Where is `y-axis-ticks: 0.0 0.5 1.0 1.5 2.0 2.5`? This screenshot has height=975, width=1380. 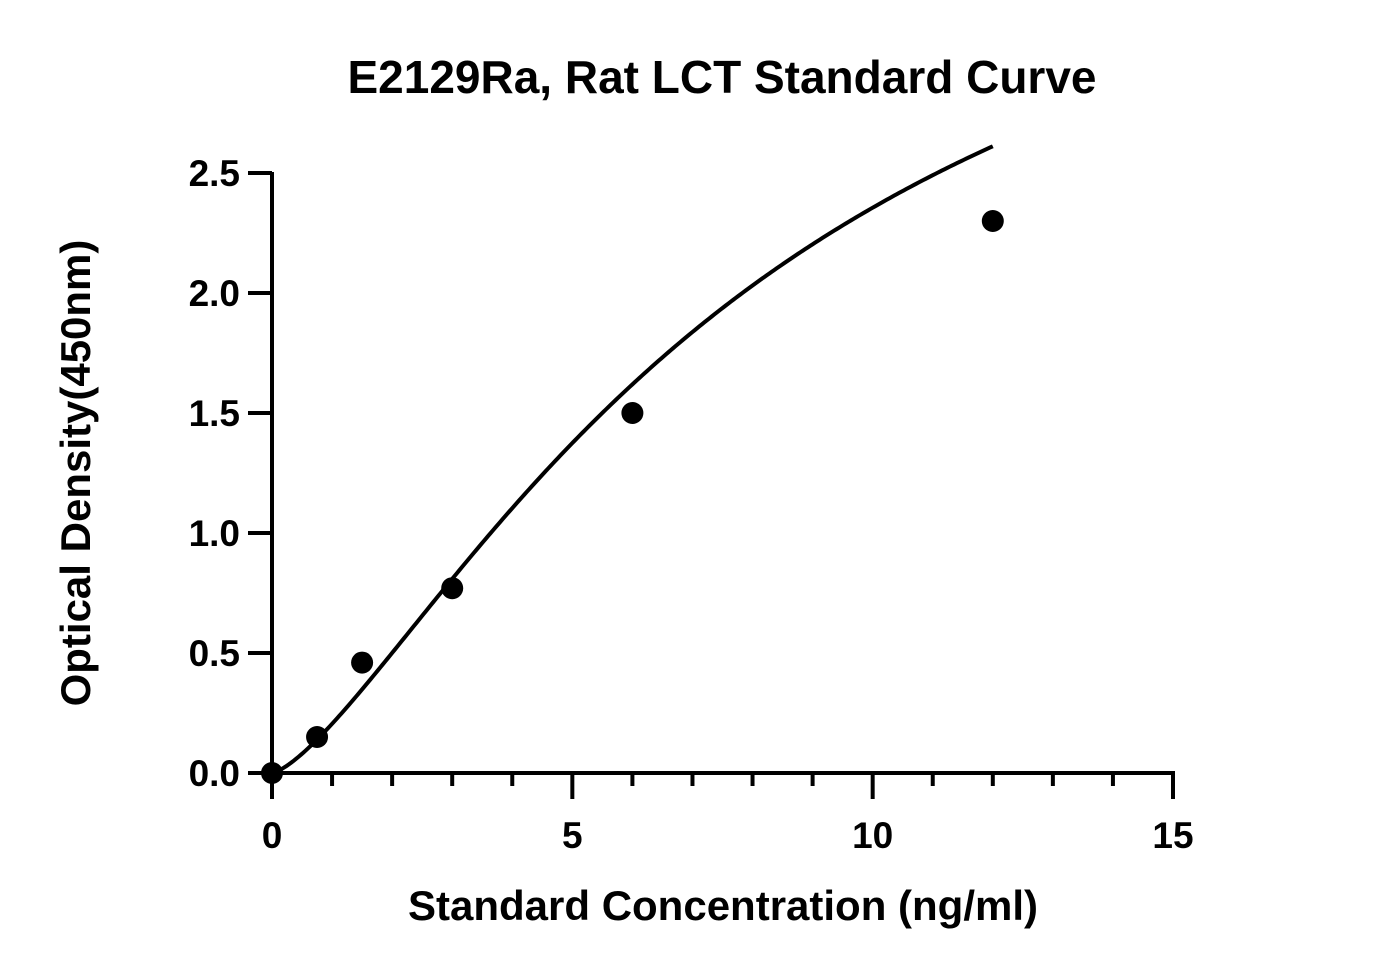 y-axis-ticks: 0.0 0.5 1.0 1.5 2.0 2.5 is located at coordinates (230, 473).